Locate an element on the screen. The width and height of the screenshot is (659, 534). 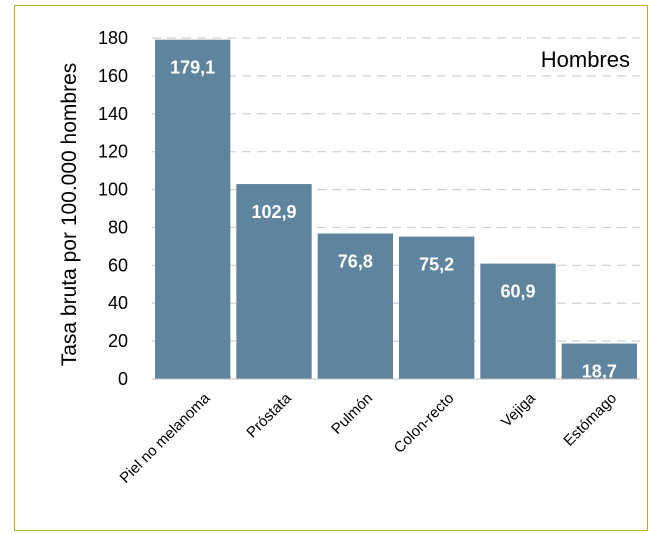
y-tick-label: 180 is located at coordinates (113, 38).